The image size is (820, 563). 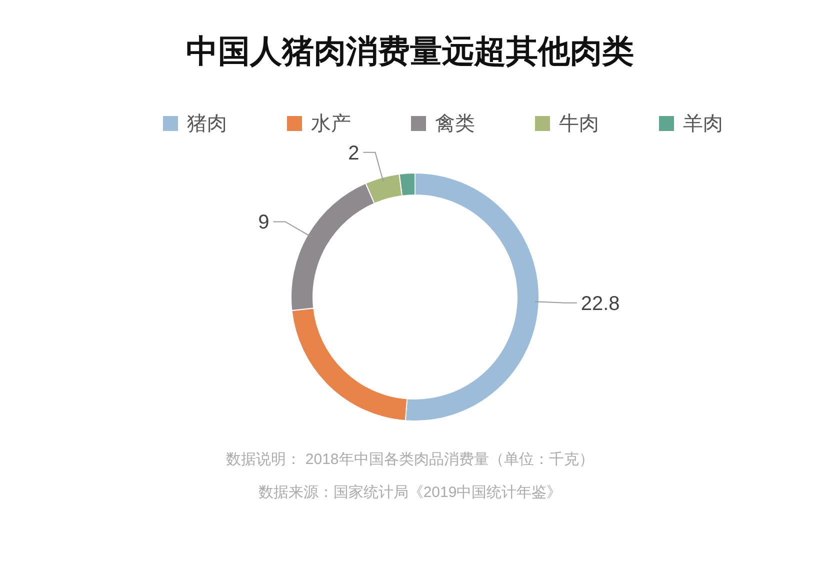 I want to click on legend-label: 禽类, so click(x=455, y=124).